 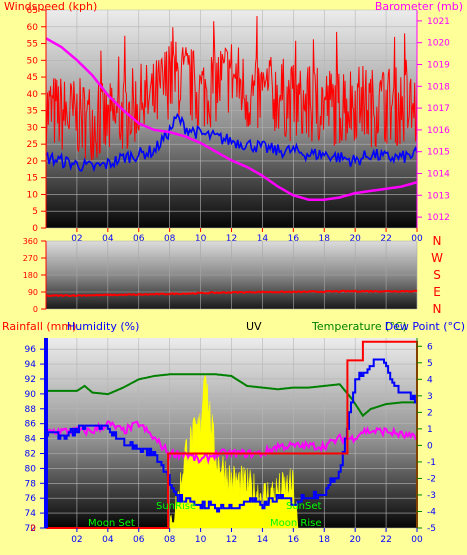 What do you see at coordinates (263, 239) in the screenshot?
I see `wind-x-tick-label: 14` at bounding box center [263, 239].